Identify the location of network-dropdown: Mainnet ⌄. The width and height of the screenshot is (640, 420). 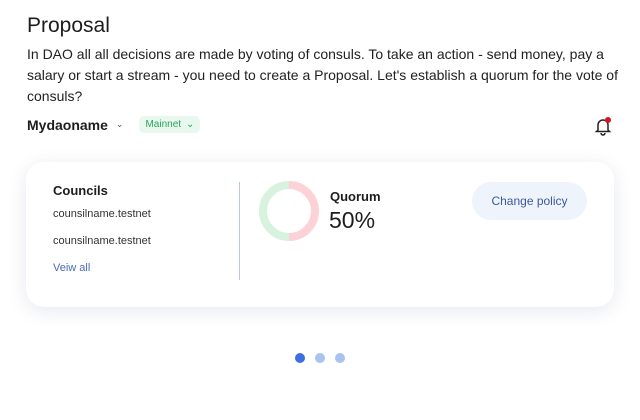
(170, 124).